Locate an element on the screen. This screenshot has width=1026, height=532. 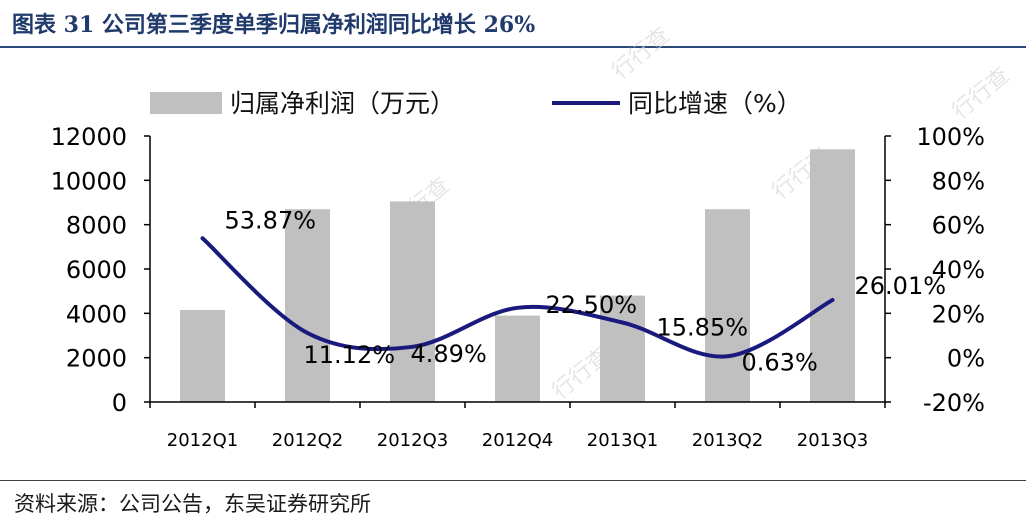
x-tick-label: 2013Q3 is located at coordinates (832, 440).